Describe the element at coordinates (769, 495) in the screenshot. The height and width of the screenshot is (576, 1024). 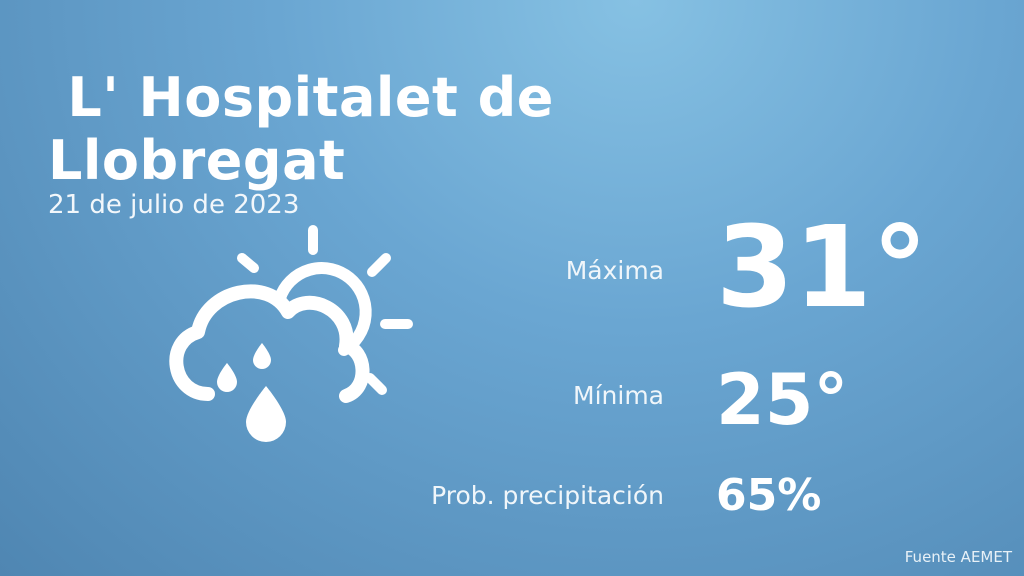
I see `precip-prob-value: 65%` at that location.